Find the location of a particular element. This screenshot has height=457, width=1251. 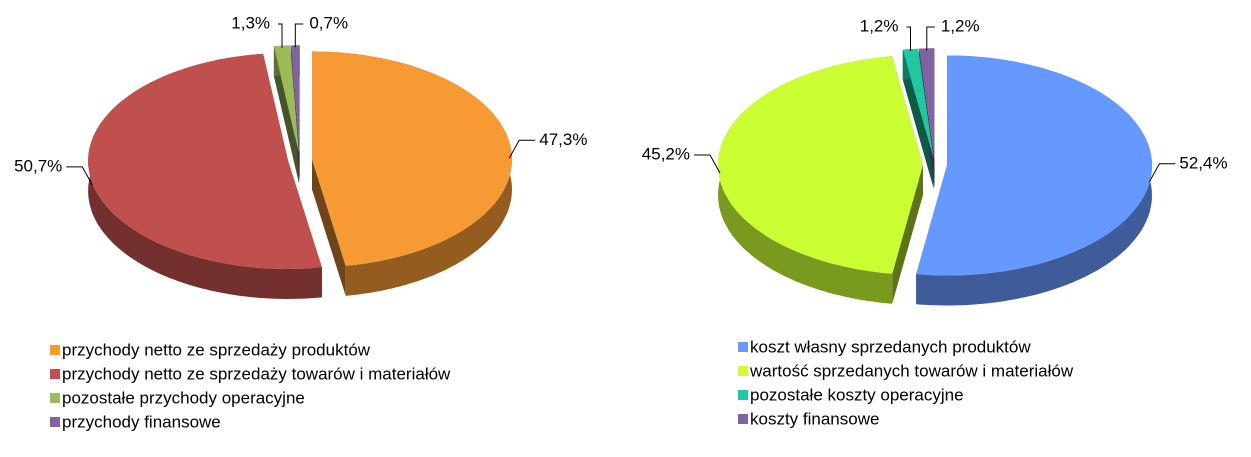

data-label: 50,7% is located at coordinates (38, 165).